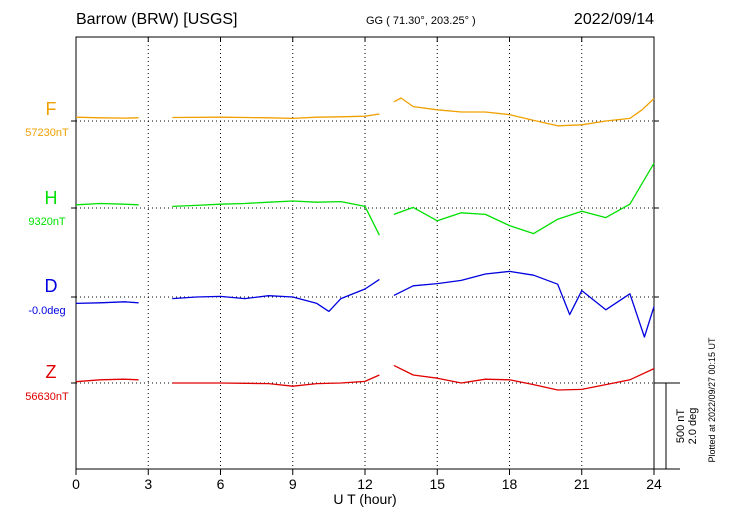 The width and height of the screenshot is (730, 520). I want to click on plotted-timestamp: Plotted at 2022/09/27 00:15 UT, so click(712, 400).